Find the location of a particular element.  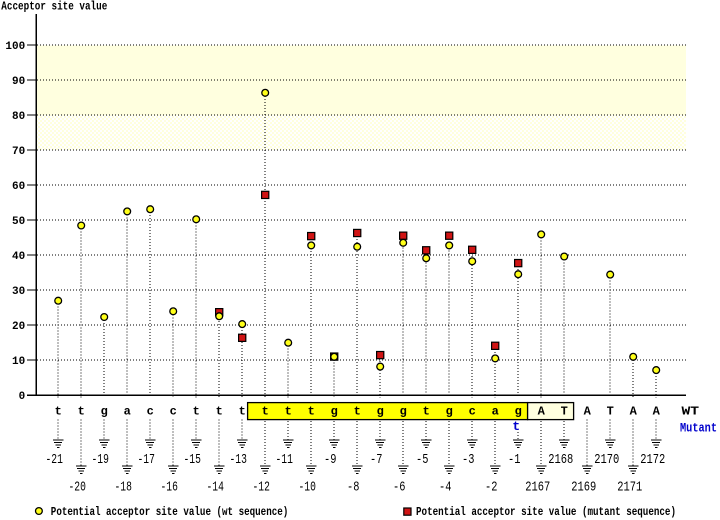

svg-text: -7 is located at coordinates (376, 460).